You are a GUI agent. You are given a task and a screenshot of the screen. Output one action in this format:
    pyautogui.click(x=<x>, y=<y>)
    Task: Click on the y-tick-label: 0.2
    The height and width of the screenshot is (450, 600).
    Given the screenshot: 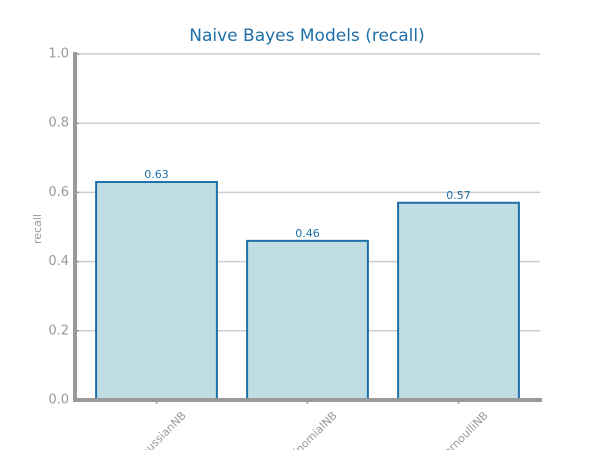 What is the action you would take?
    pyautogui.click(x=58, y=330)
    